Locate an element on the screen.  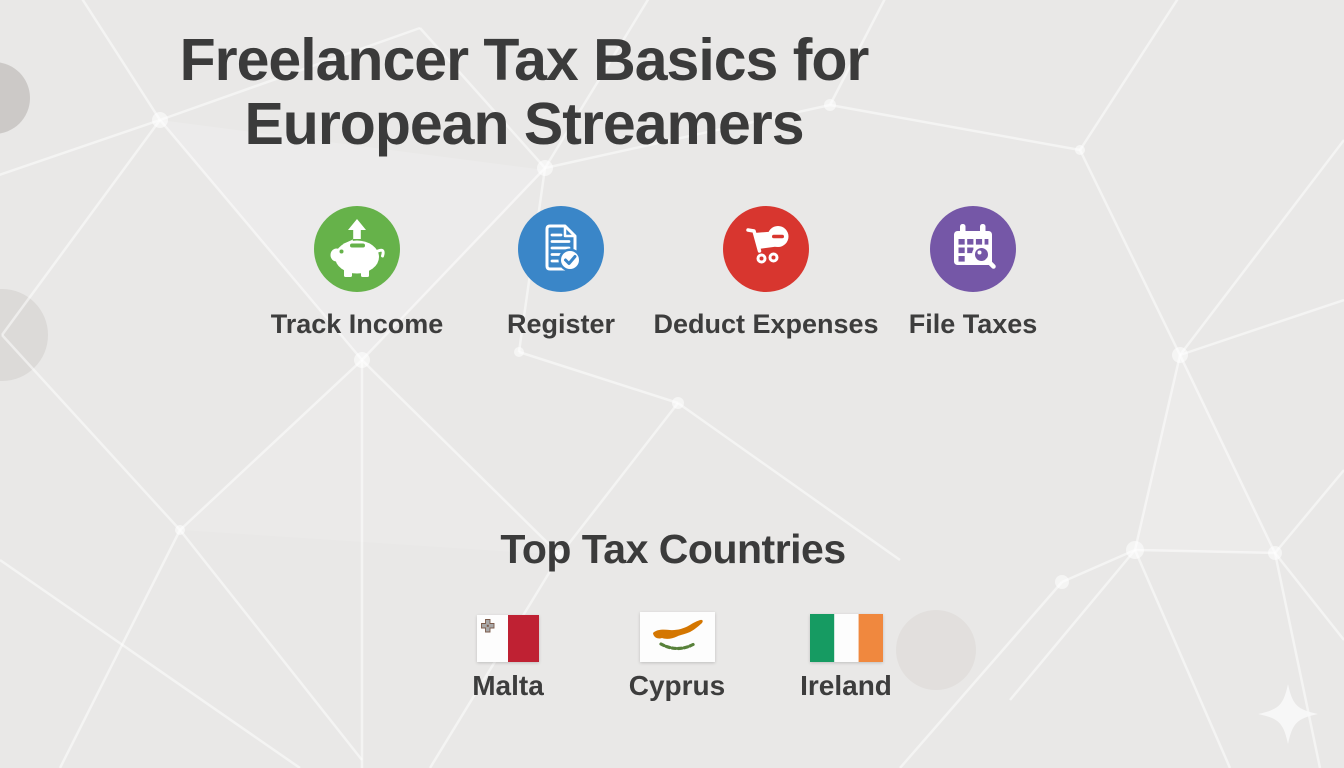
country-cyprus: Cyprus is located at coordinates (677, 657).